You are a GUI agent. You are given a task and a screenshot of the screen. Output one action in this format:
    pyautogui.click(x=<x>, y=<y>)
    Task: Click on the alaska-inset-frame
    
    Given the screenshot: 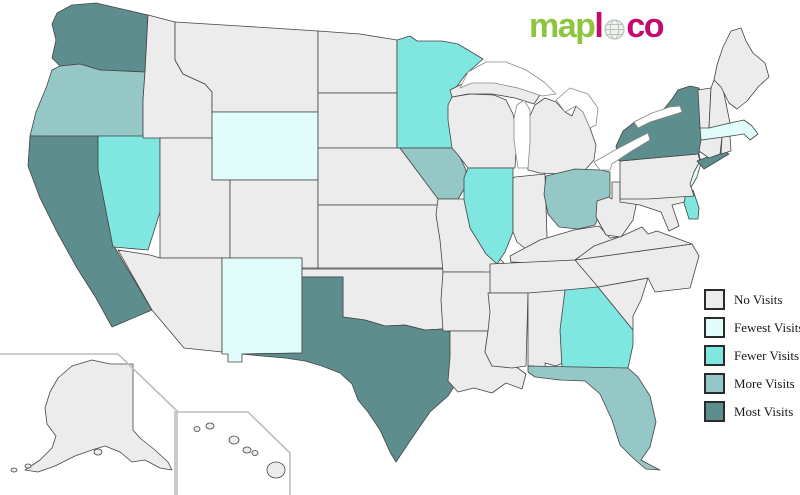 What is the action you would take?
    pyautogui.click(x=89, y=424)
    